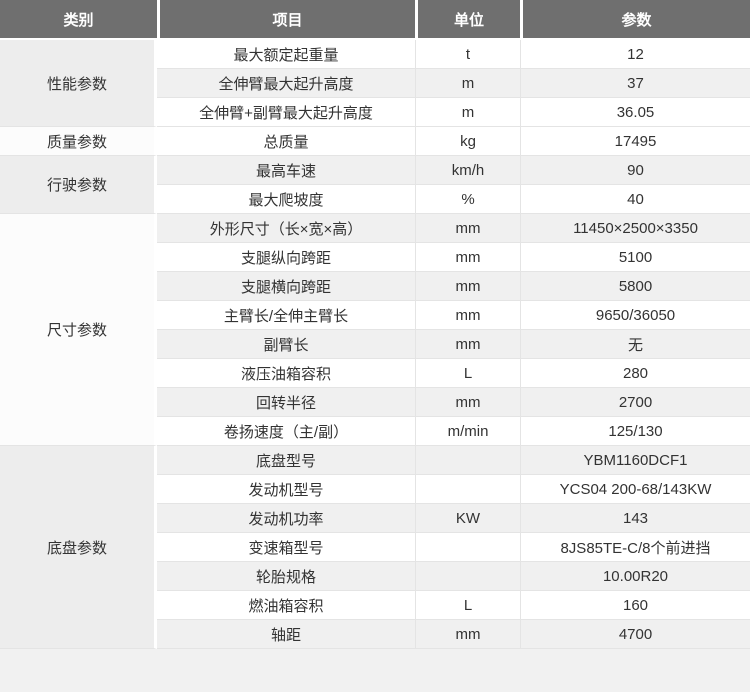 The image size is (750, 692). What do you see at coordinates (635, 199) in the screenshot?
I see `value-cell: 40` at bounding box center [635, 199].